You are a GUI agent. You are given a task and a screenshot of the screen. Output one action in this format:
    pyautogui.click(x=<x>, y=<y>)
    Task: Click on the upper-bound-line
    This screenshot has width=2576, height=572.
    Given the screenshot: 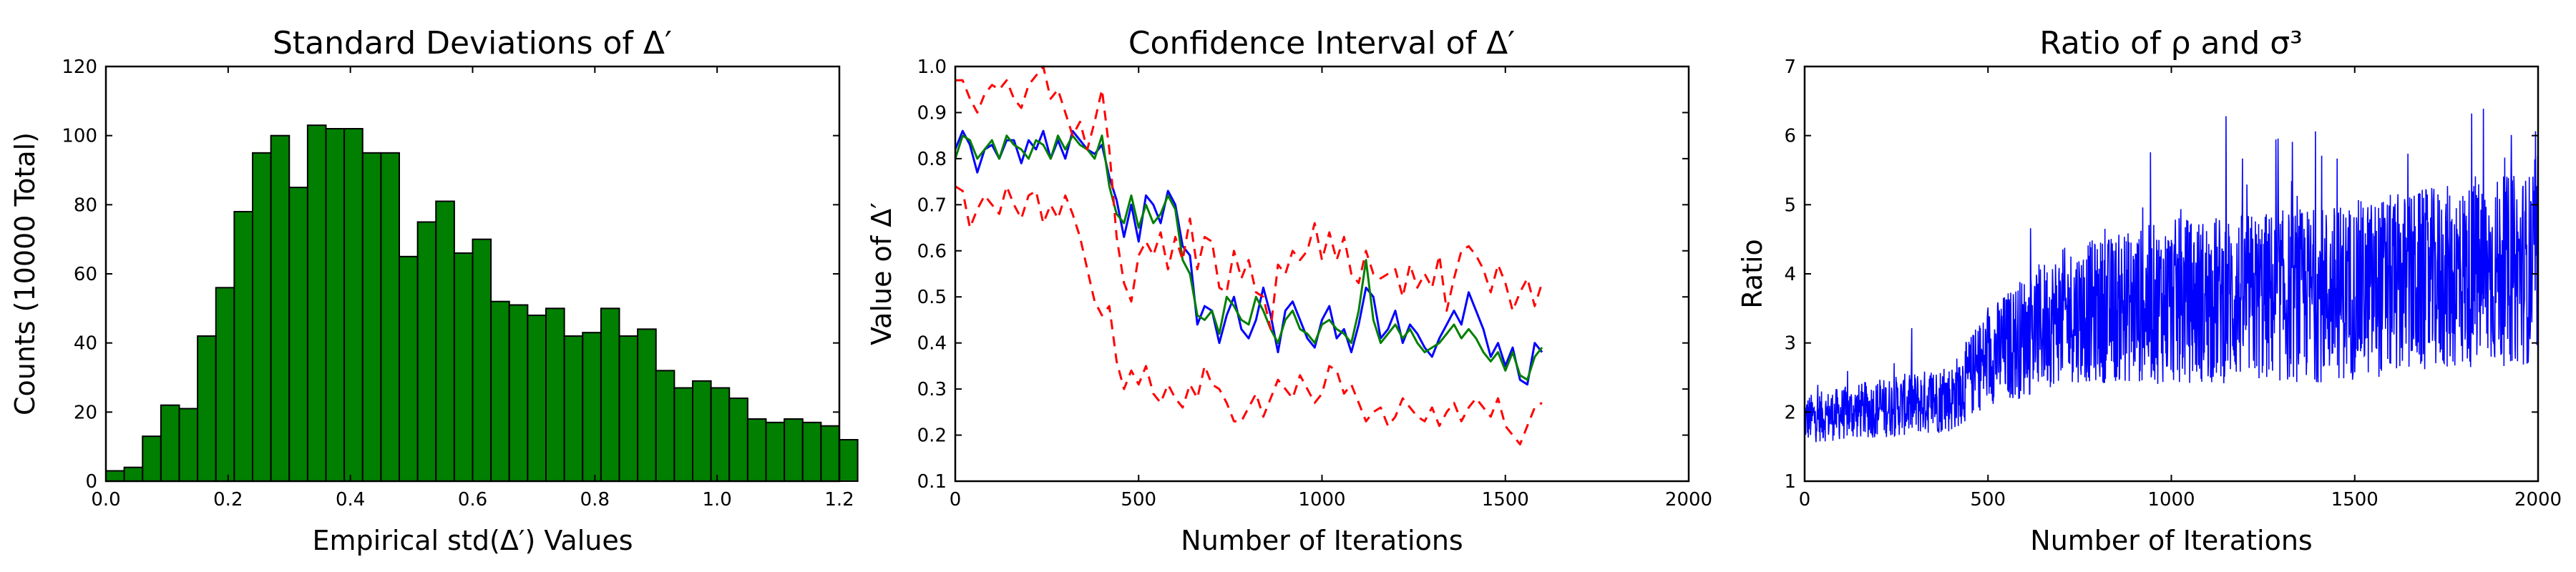 What is the action you would take?
    pyautogui.click(x=1249, y=197)
    